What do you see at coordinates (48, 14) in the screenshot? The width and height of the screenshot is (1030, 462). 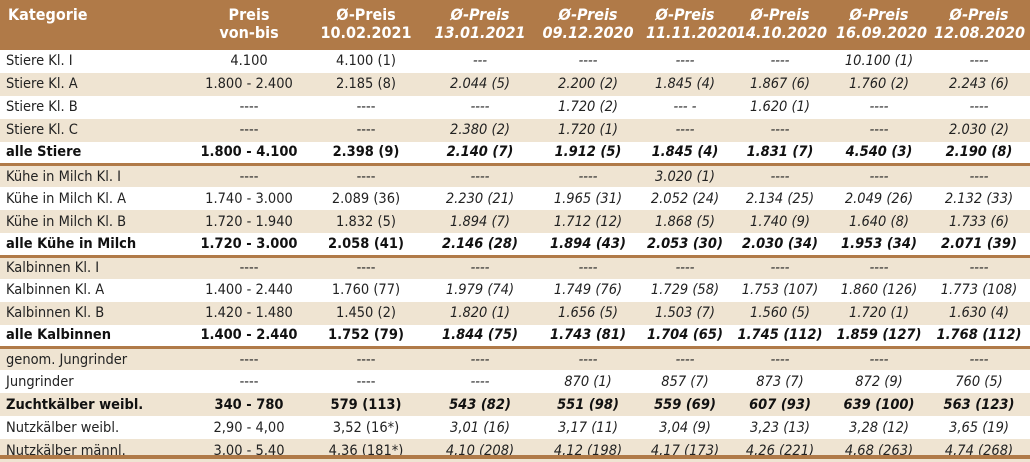 I see `header-category: Kategorie` at bounding box center [48, 14].